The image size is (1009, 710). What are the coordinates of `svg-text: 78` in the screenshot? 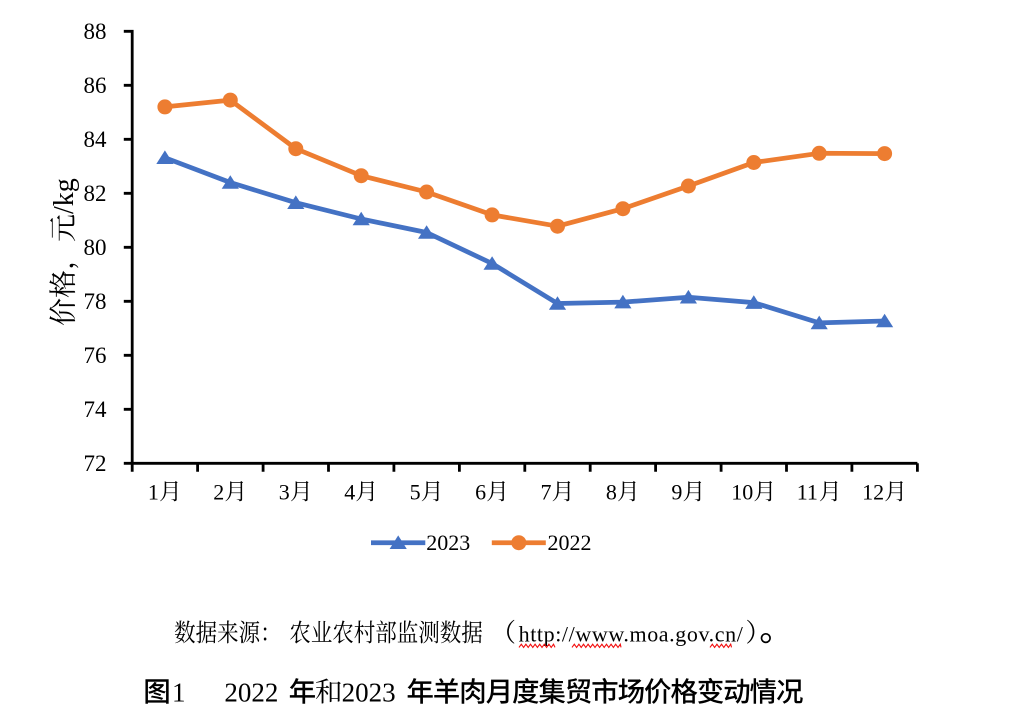 It's located at (95, 301).